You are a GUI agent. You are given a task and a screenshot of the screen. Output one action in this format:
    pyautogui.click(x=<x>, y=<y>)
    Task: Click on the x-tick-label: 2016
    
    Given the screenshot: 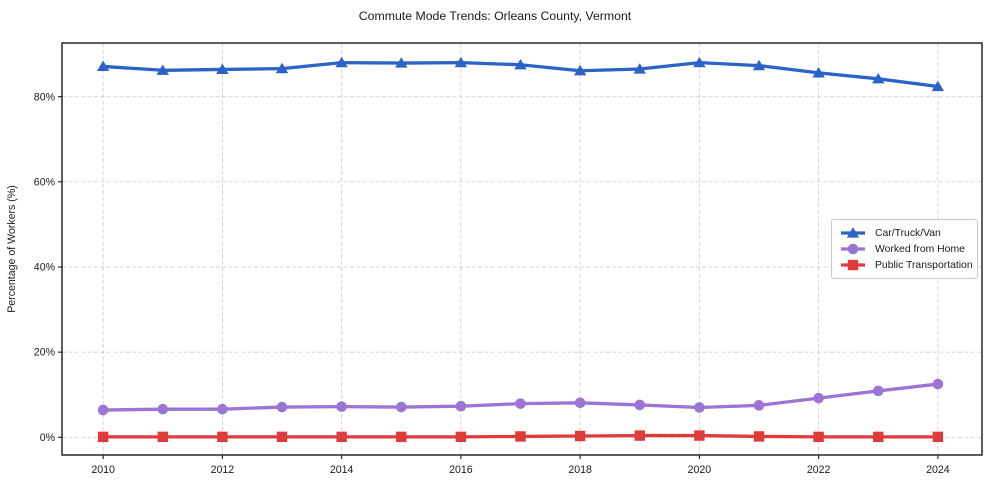 What is the action you would take?
    pyautogui.click(x=461, y=470)
    